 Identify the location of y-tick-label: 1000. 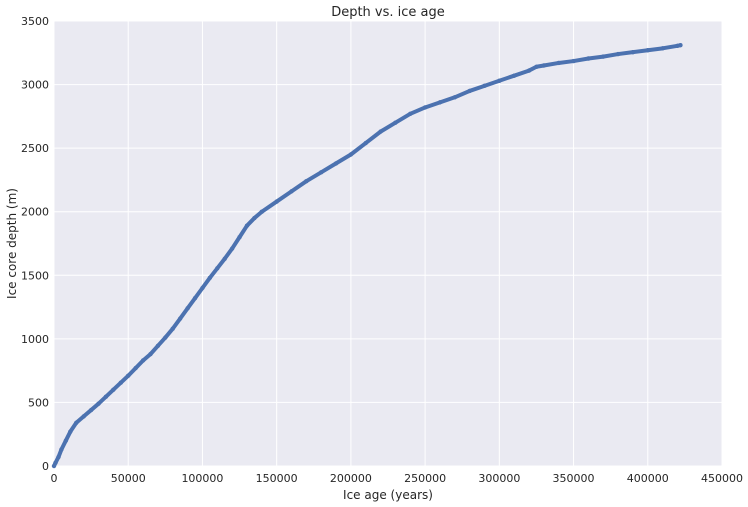
(35, 339).